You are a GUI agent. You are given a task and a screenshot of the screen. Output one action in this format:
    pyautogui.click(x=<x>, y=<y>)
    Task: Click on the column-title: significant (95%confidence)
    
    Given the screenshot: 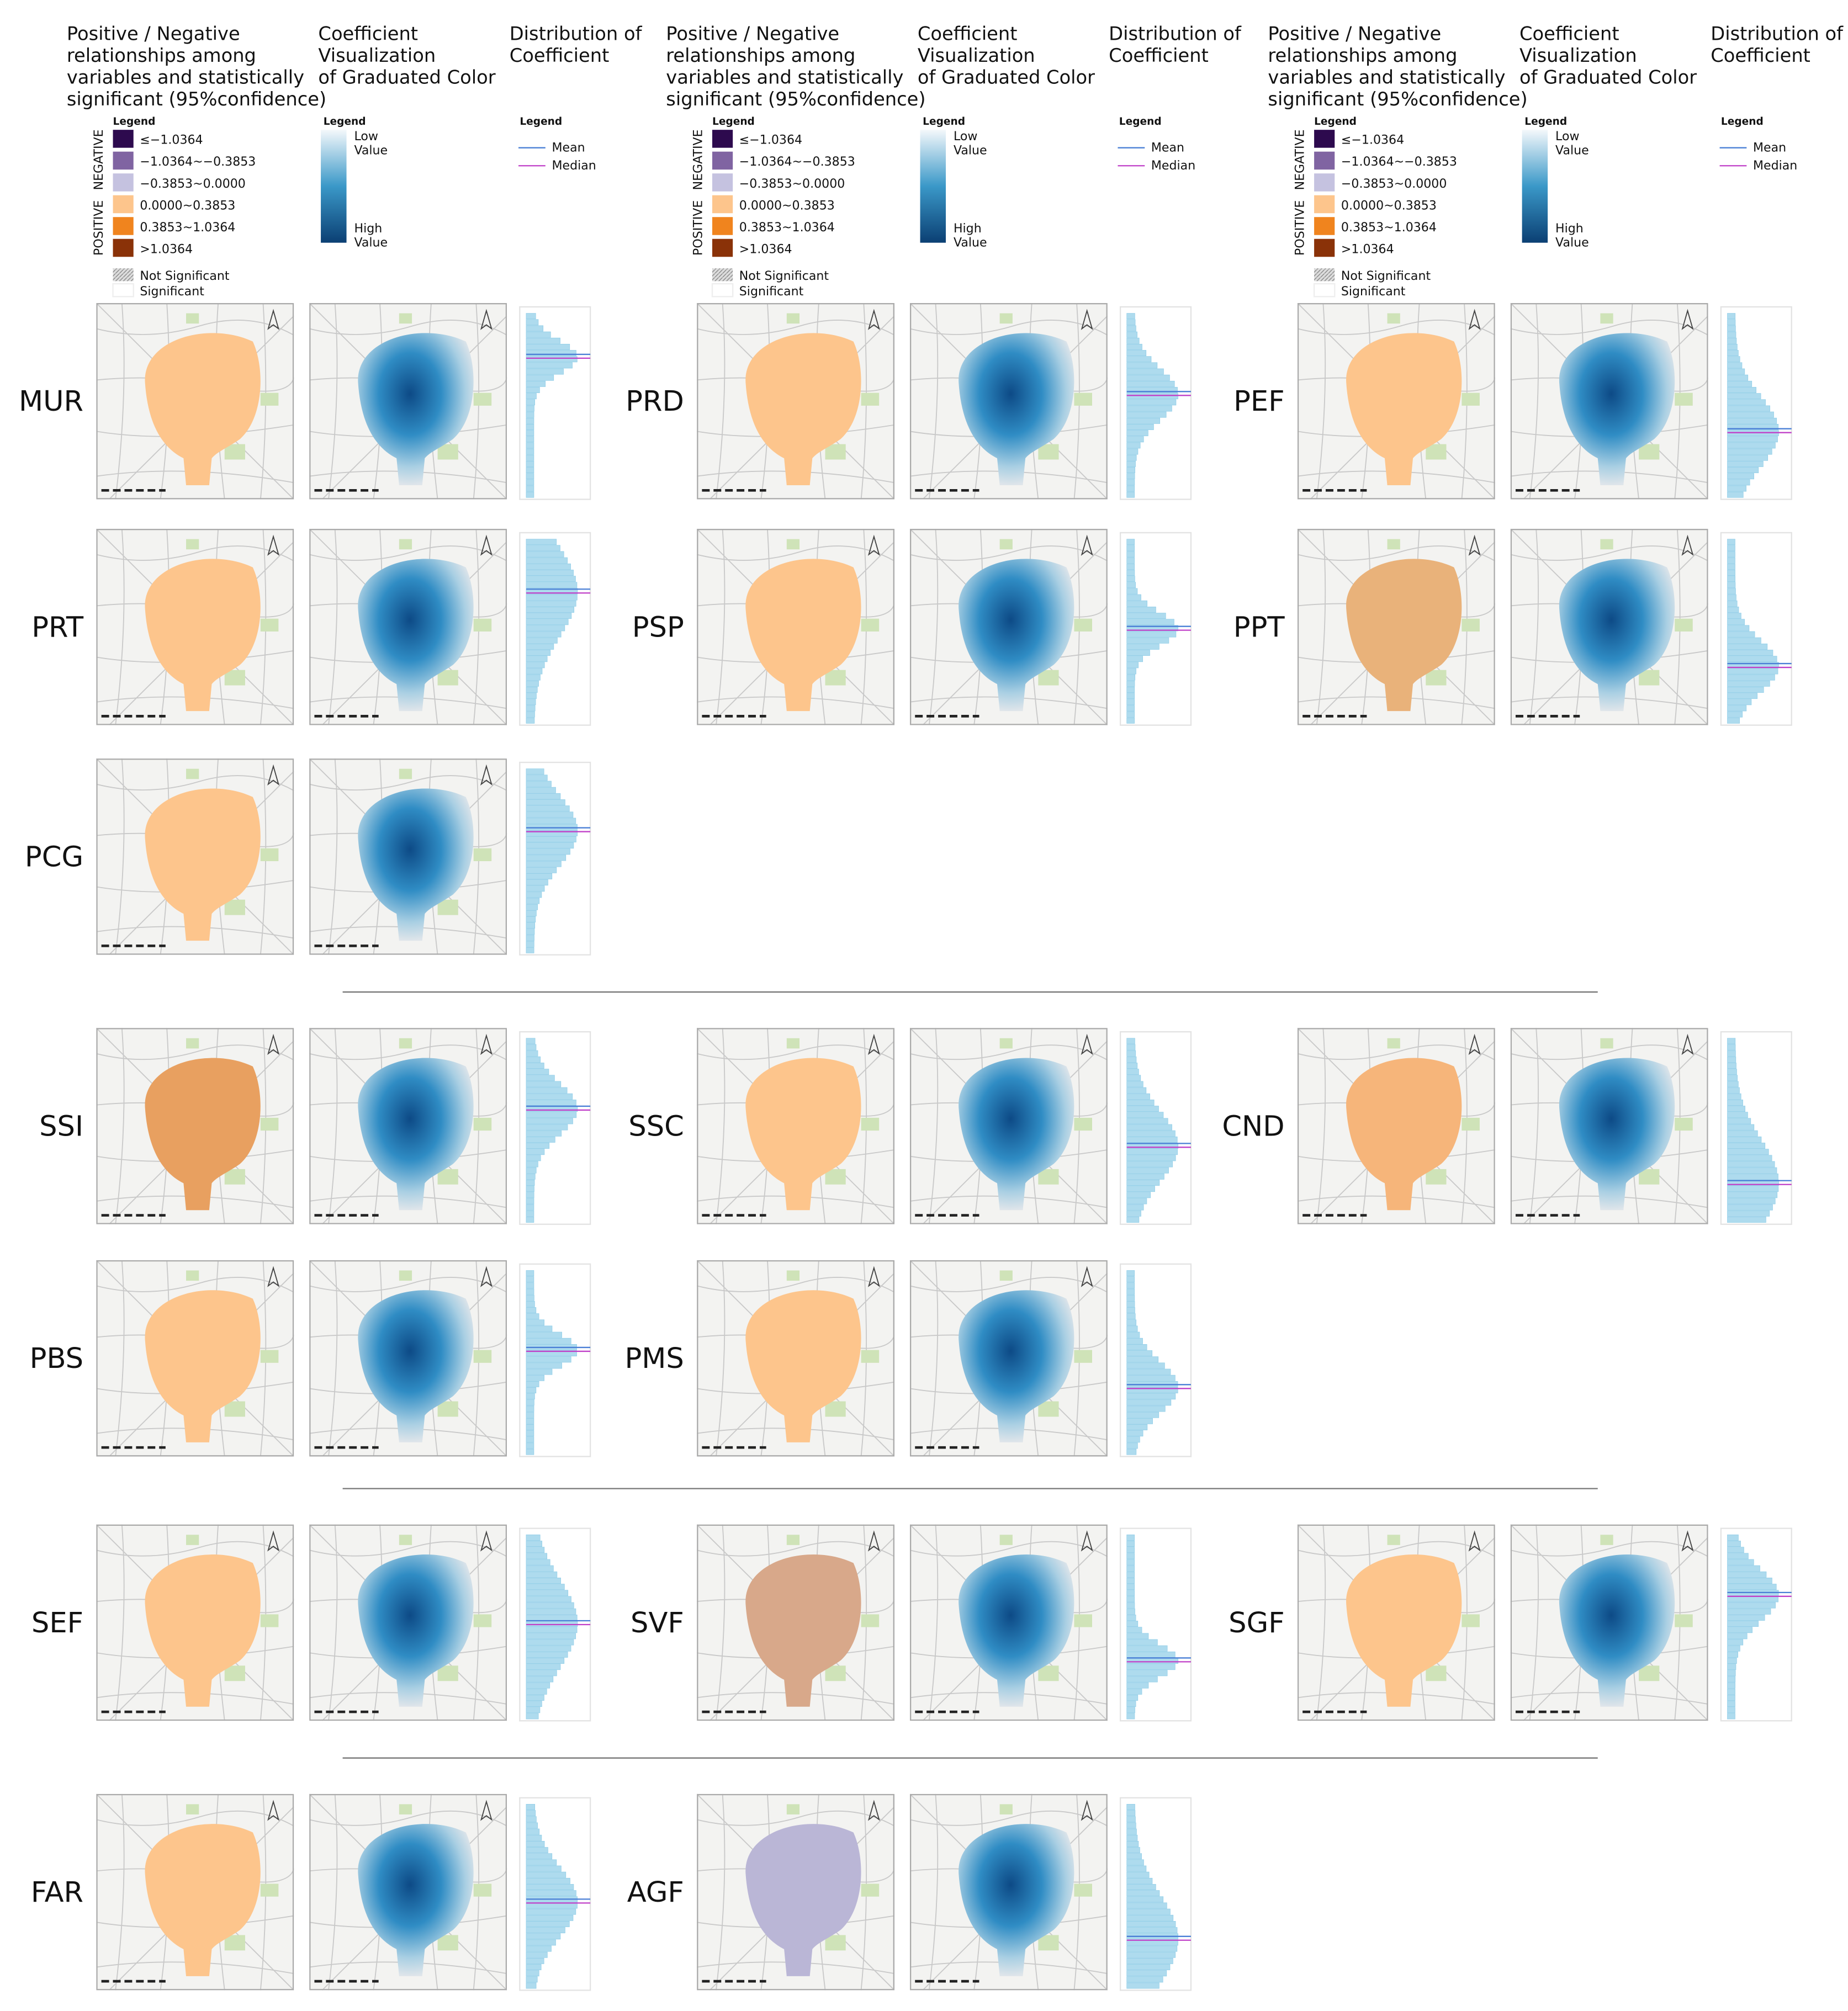 What is the action you would take?
    pyautogui.click(x=1397, y=99)
    